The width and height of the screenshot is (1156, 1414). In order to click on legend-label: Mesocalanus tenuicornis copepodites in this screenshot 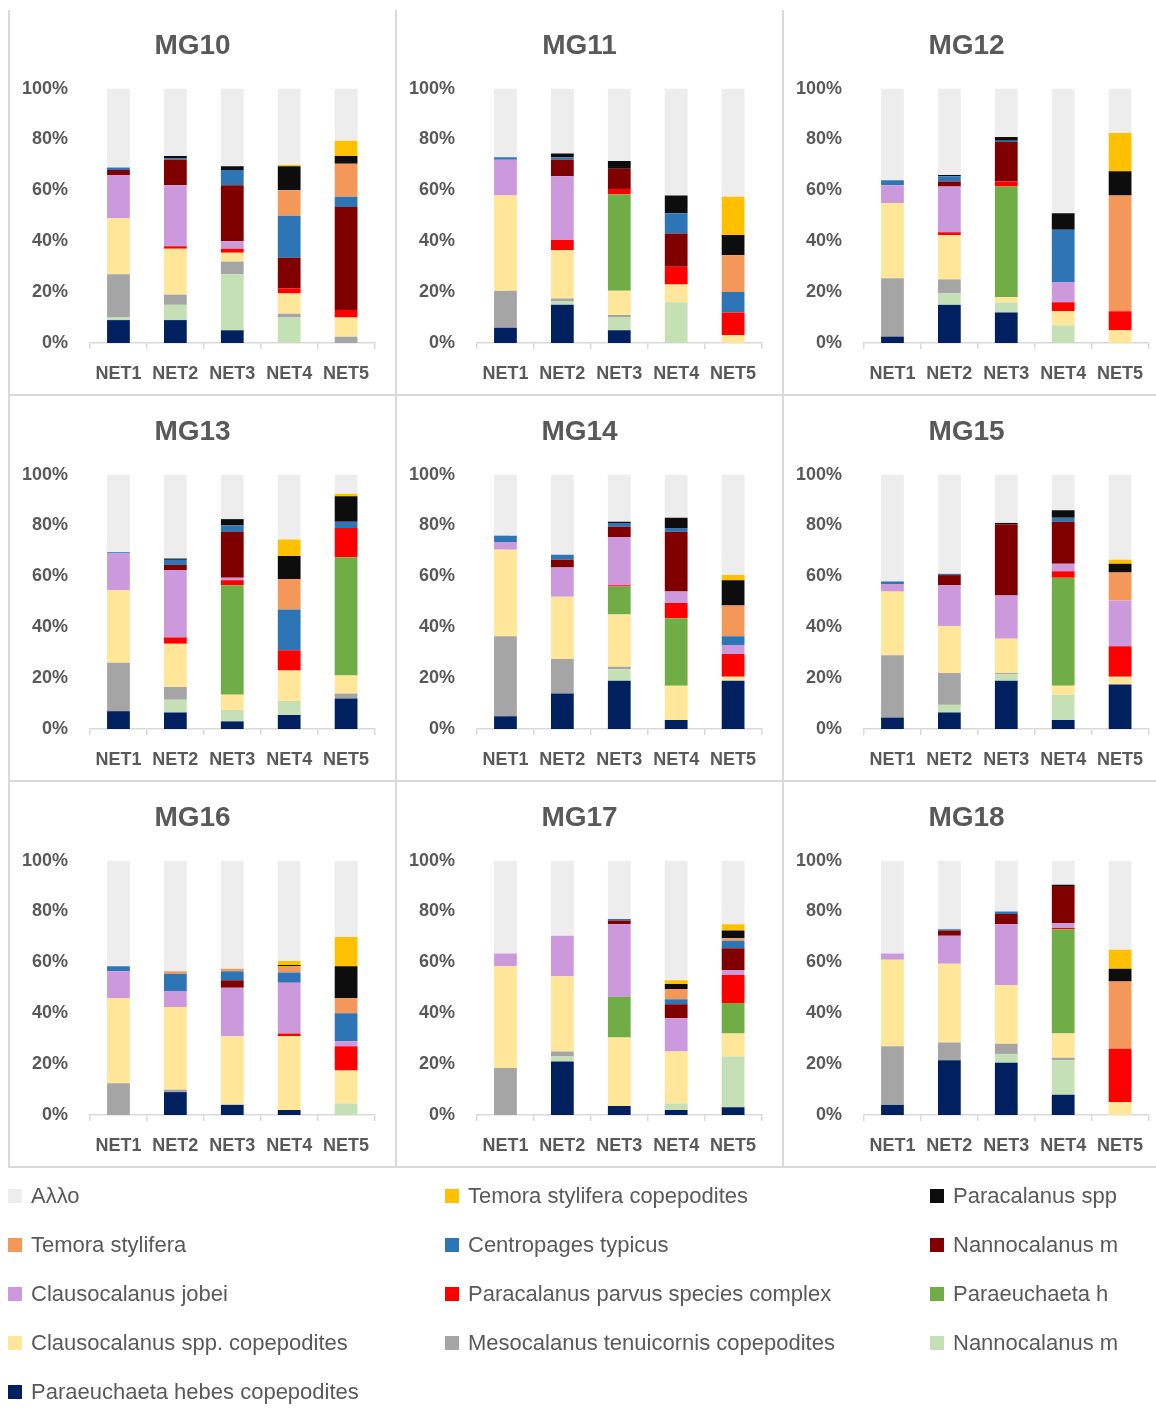, I will do `click(651, 1342)`.